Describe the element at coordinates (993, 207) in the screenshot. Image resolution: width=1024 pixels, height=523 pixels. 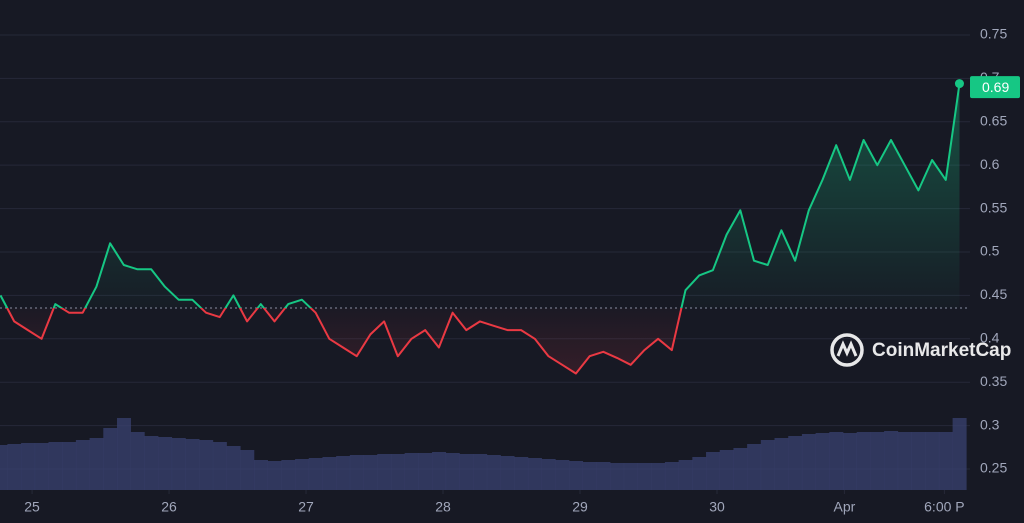
I see `y-tick-label: 0.55` at that location.